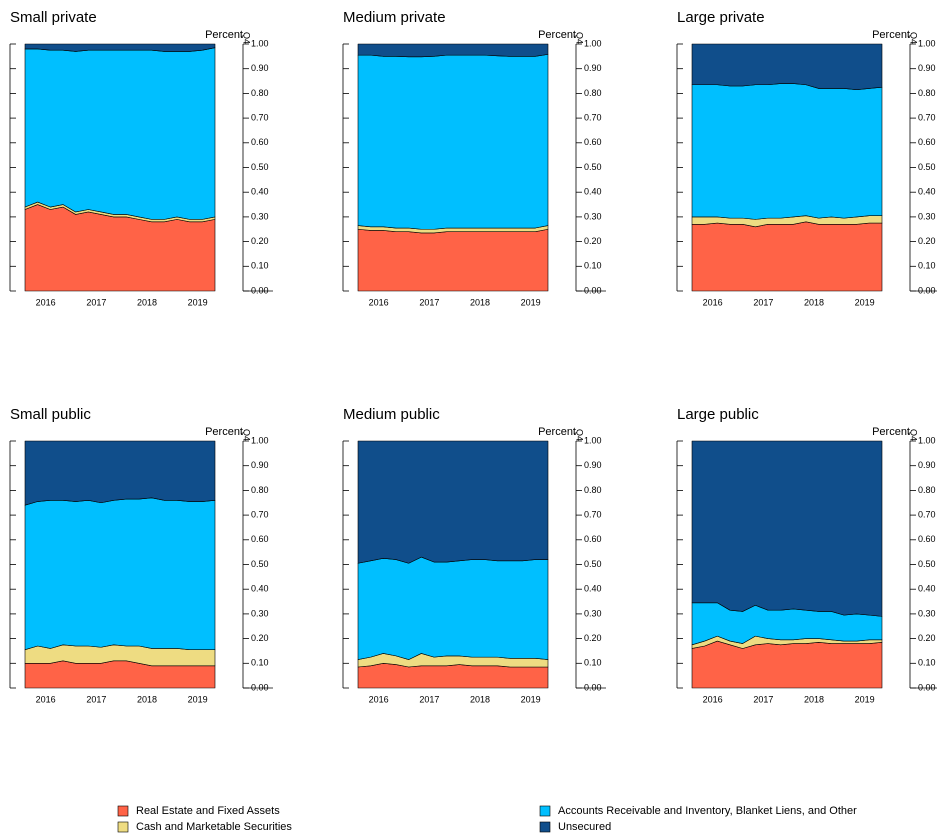  I want to click on y-tick-label: 0.90, so click(593, 465).